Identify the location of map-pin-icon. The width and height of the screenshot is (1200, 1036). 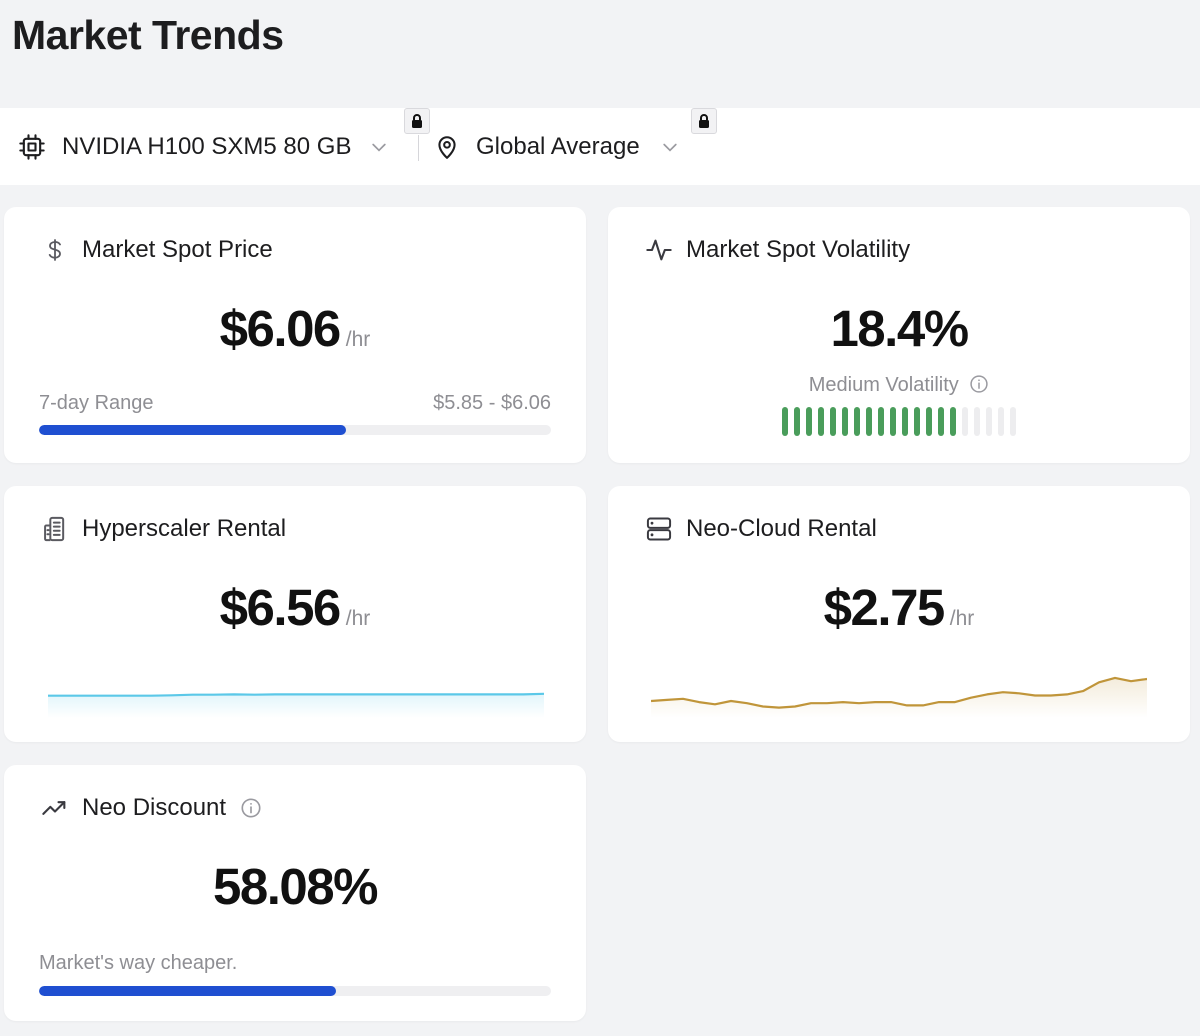
(447, 147).